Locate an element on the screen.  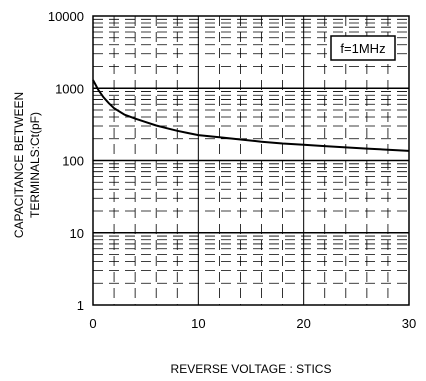
y-tick-label: 100 is located at coordinates (73, 161).